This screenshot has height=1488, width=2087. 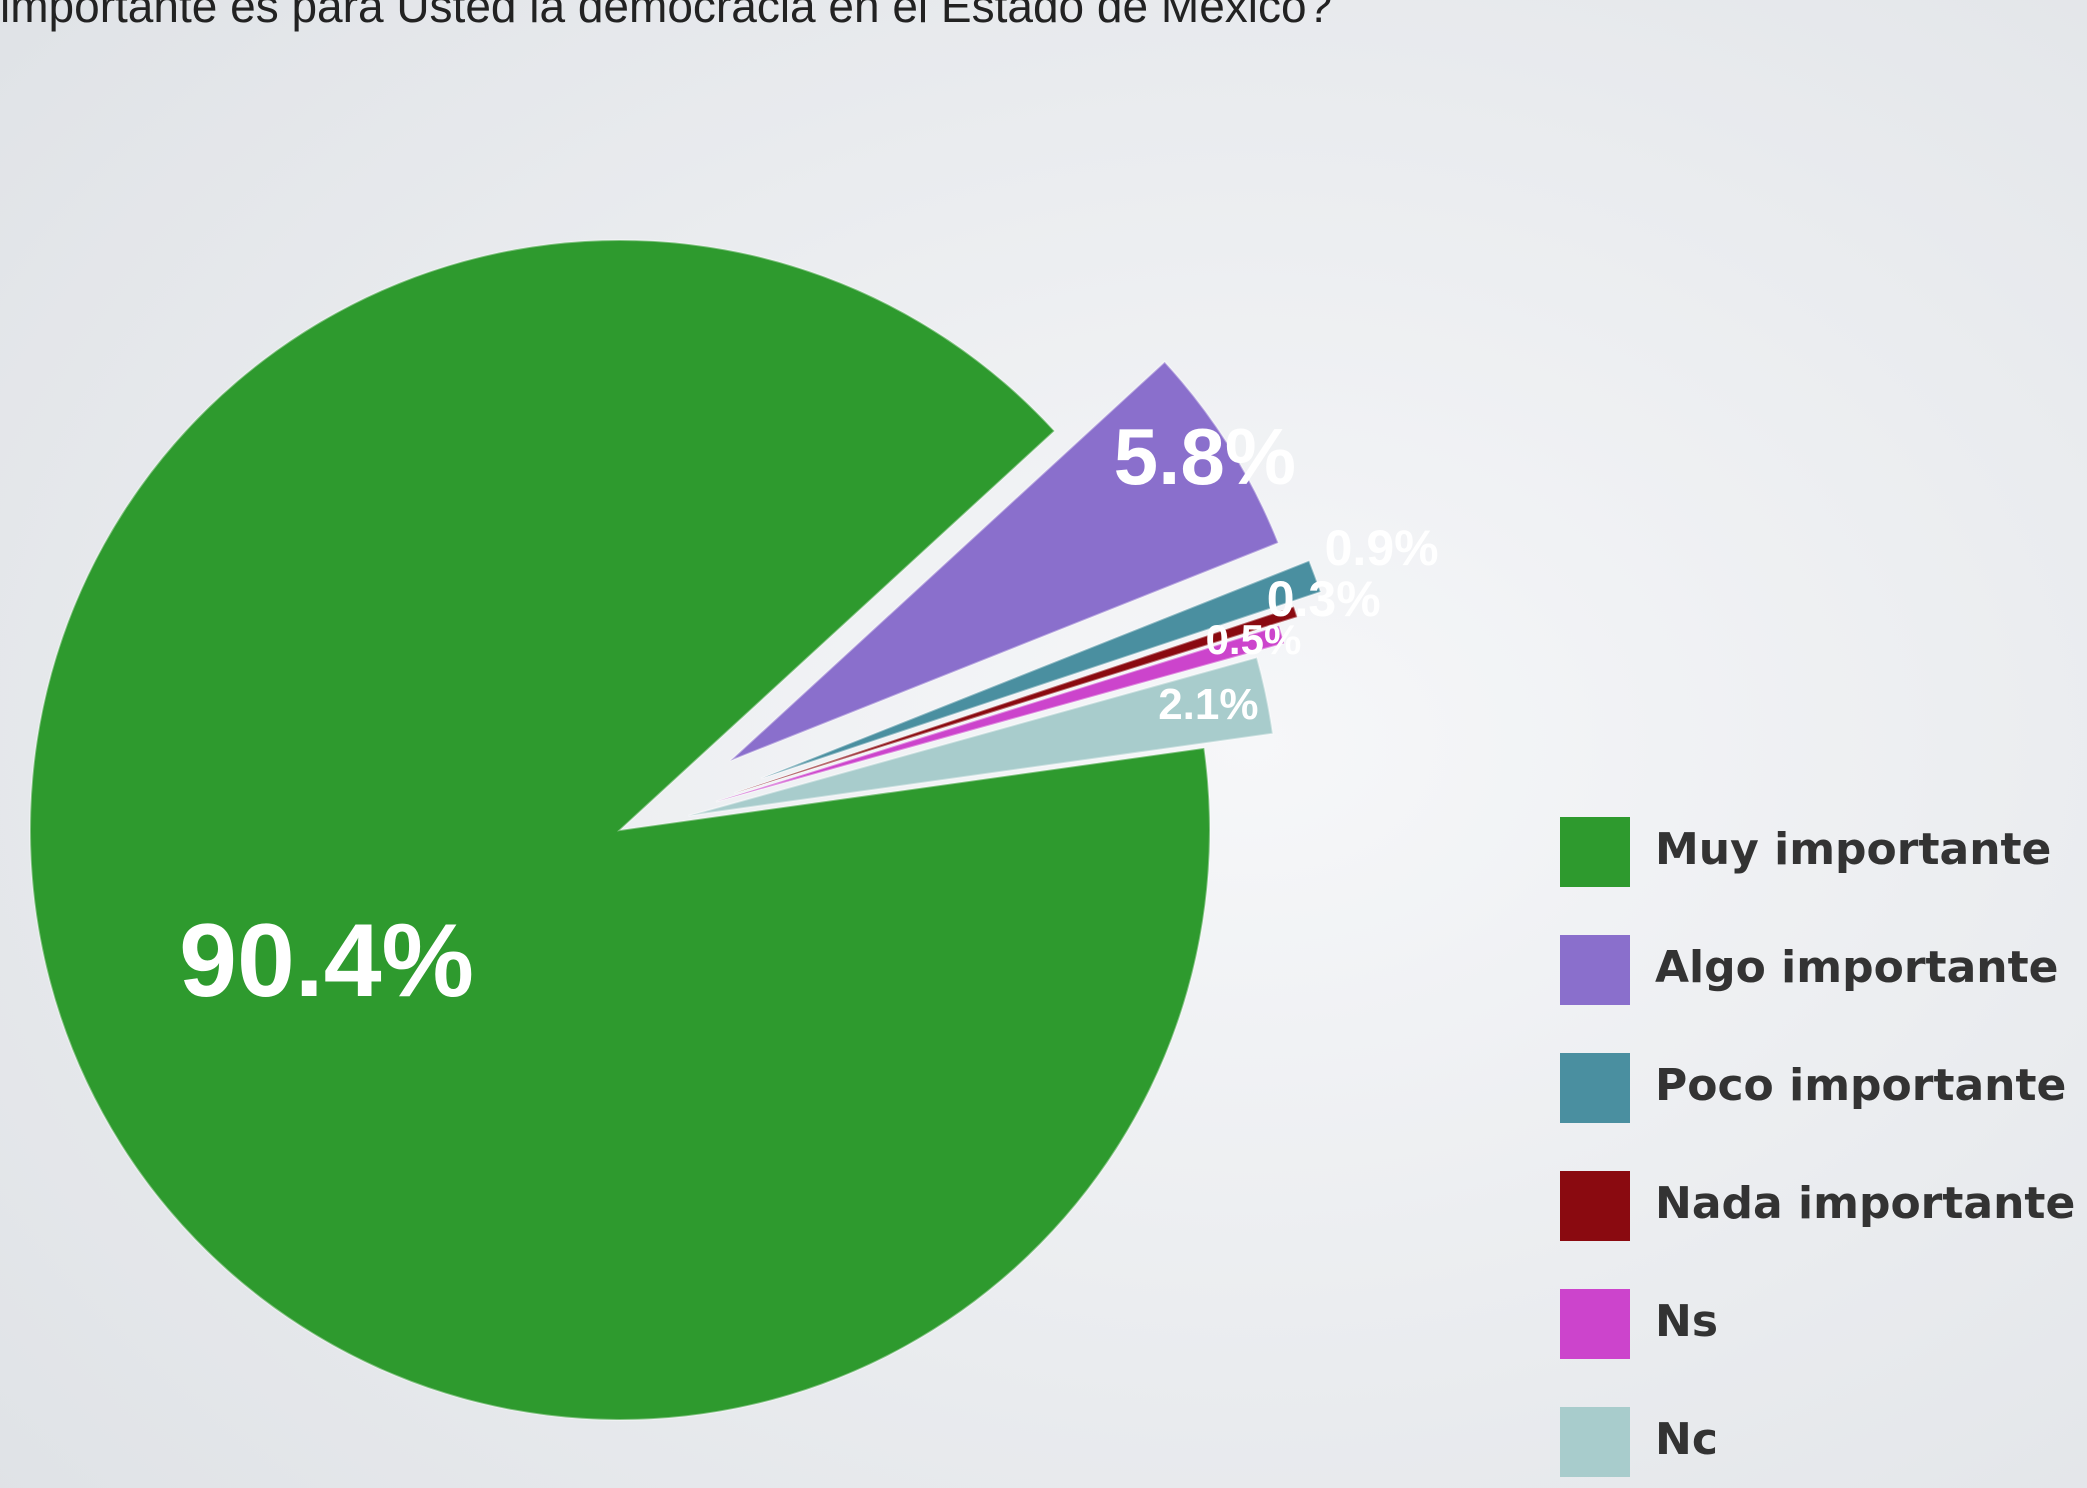 What do you see at coordinates (1686, 1321) in the screenshot?
I see `legend-label: Ns` at bounding box center [1686, 1321].